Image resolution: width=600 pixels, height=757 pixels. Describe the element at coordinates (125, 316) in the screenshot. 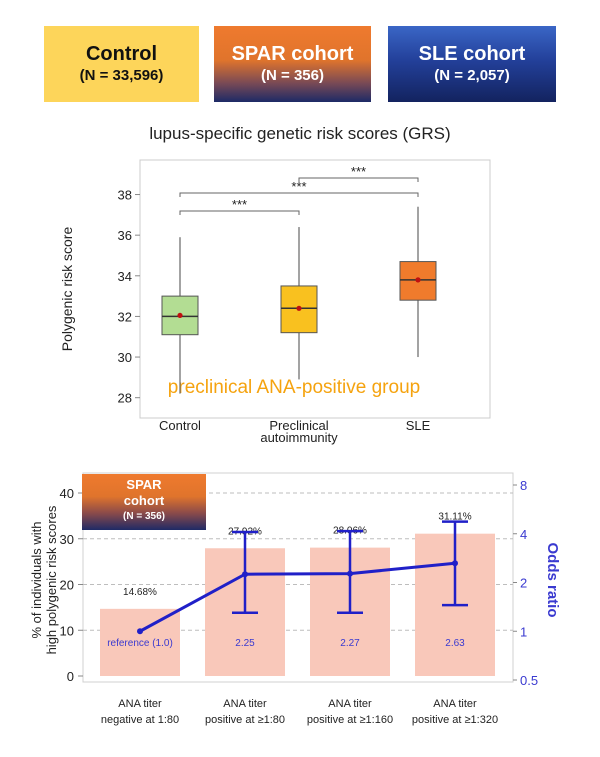

I see `boxplot-y-tick-label: 32` at that location.